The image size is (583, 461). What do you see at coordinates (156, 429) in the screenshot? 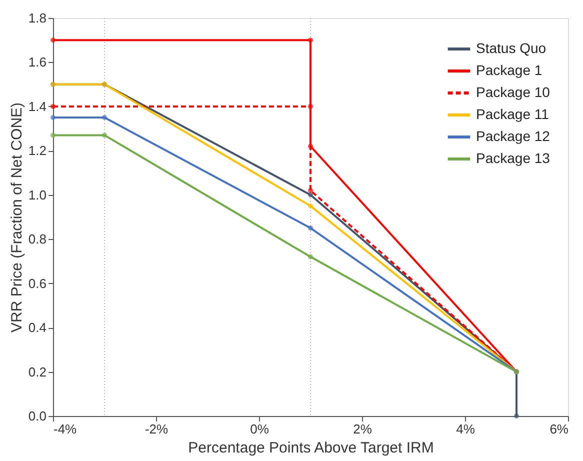
I see `x-tick-label: -2%` at bounding box center [156, 429].